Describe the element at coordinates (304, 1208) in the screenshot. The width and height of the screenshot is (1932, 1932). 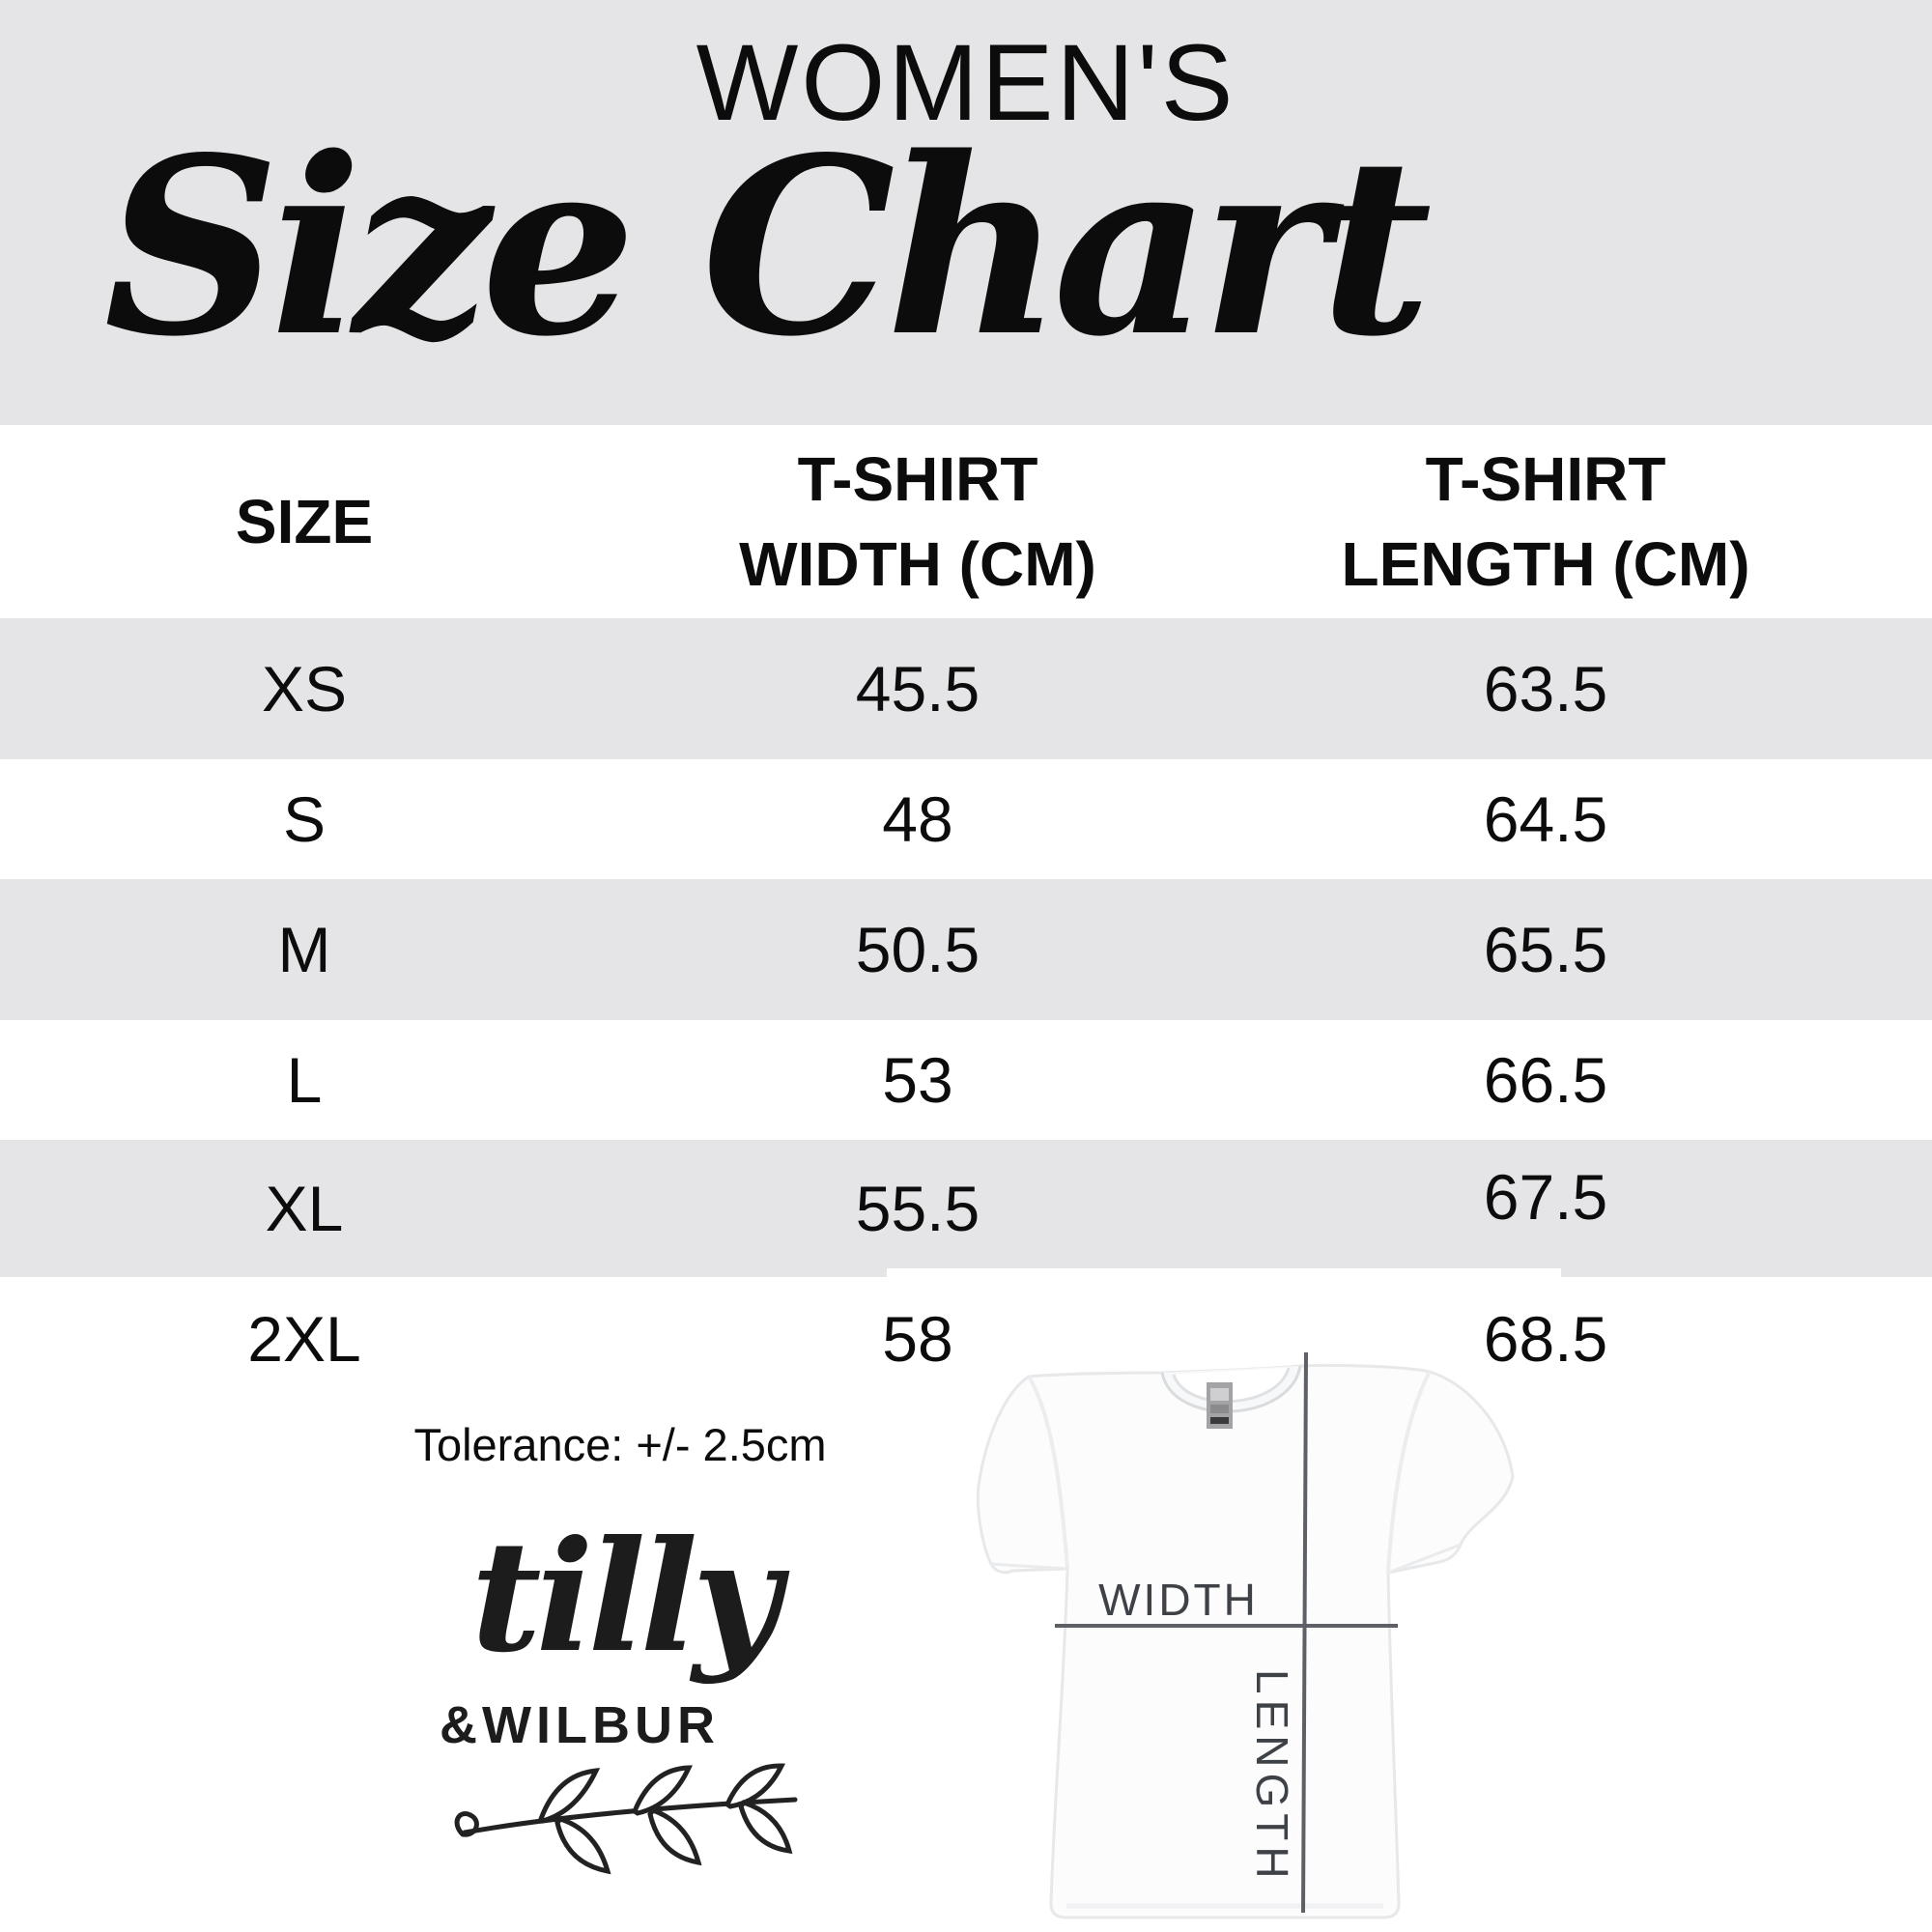
I see `size-value: XL` at that location.